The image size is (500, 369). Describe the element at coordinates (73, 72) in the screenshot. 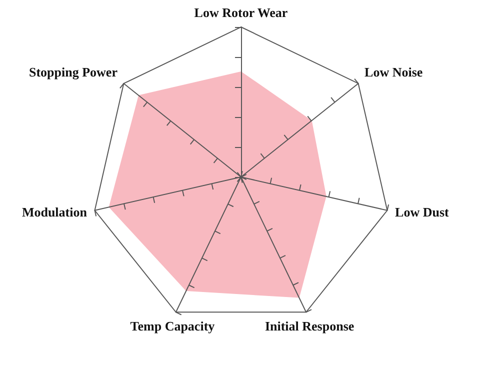

I see `spoke-label: Stopping Power` at that location.